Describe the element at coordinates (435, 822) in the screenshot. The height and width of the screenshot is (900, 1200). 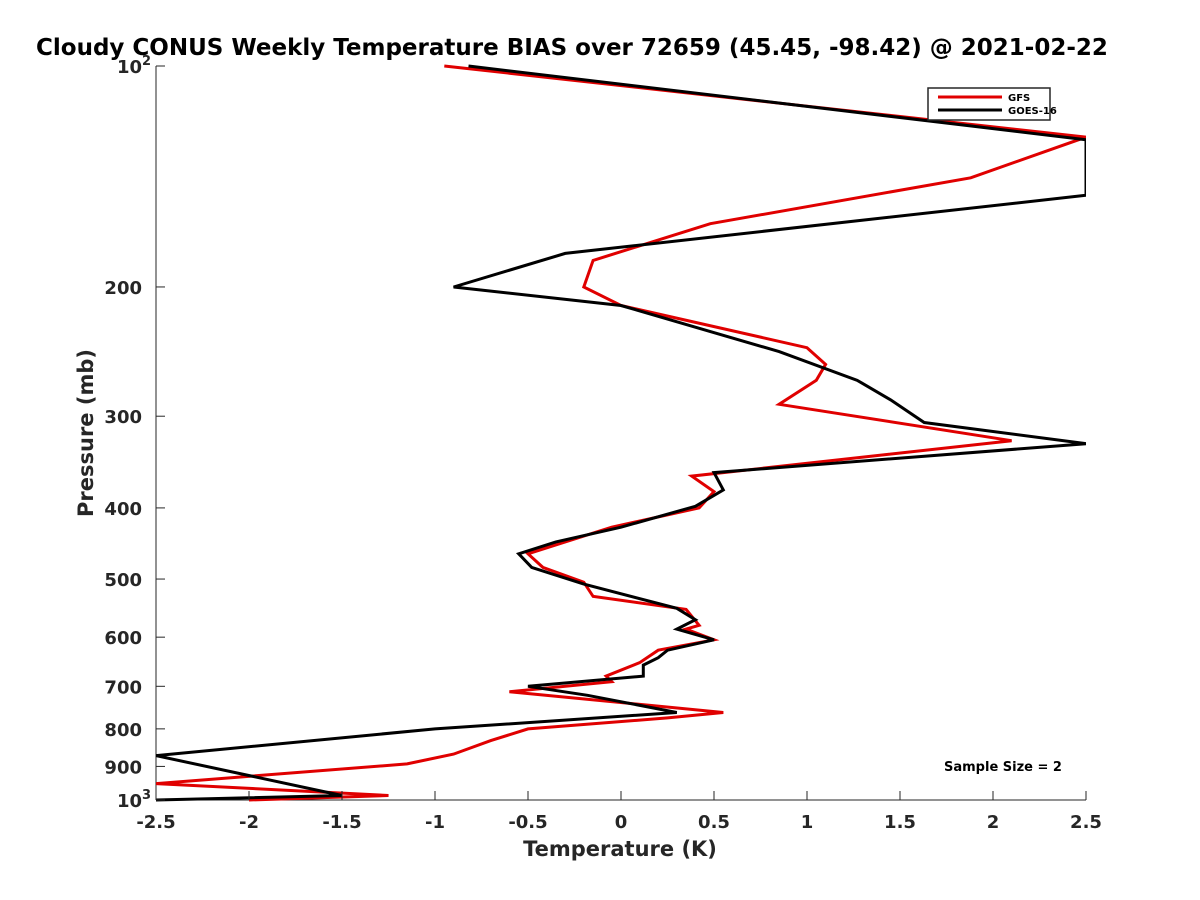
I see `x-tick-label: -1` at that location.